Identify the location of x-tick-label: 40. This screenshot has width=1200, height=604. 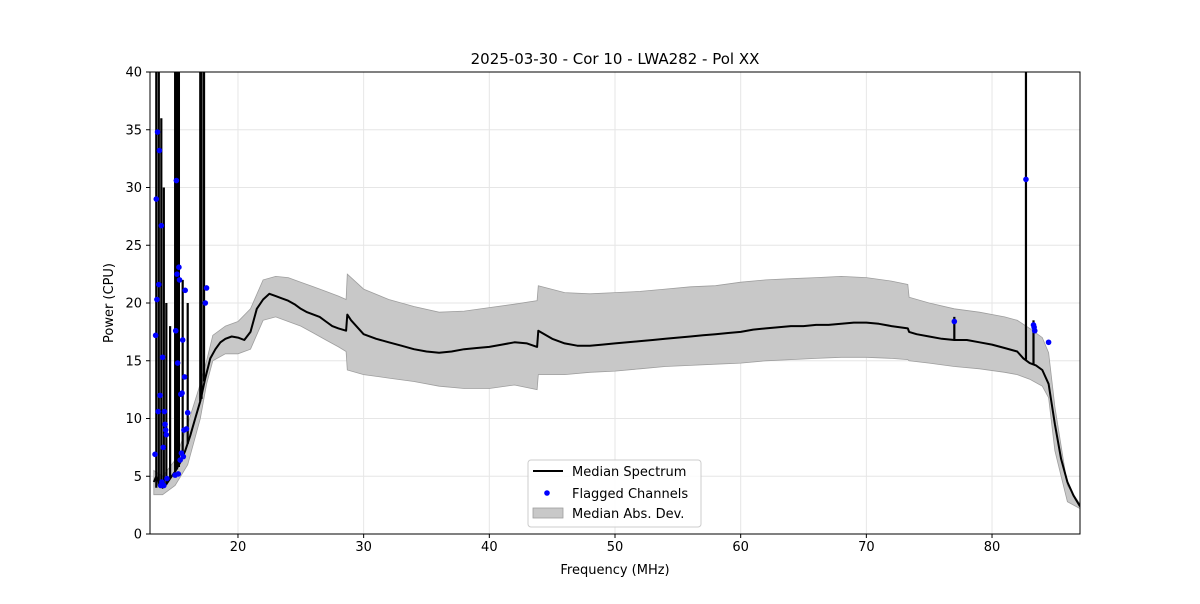
(489, 547).